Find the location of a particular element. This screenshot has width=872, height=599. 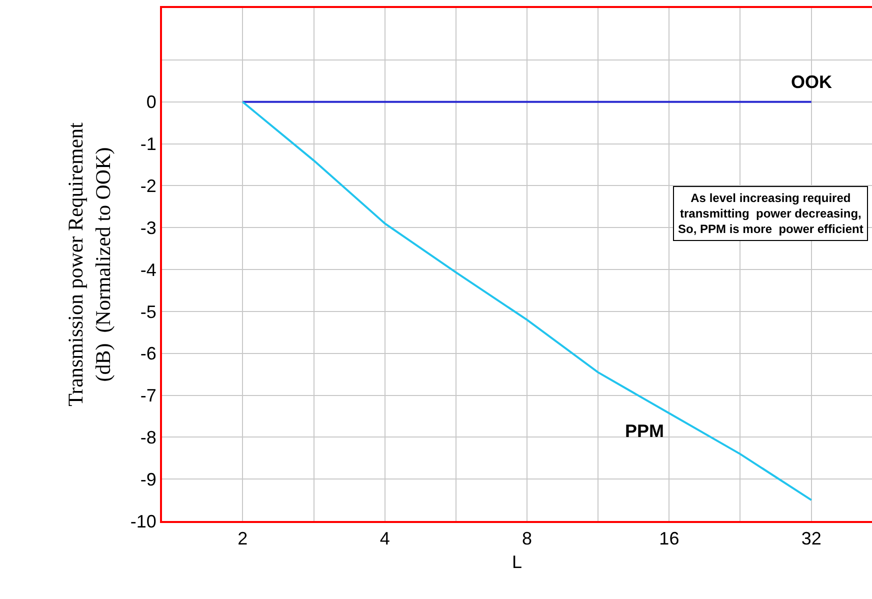

y-tick-label: -8 is located at coordinates (148, 437).